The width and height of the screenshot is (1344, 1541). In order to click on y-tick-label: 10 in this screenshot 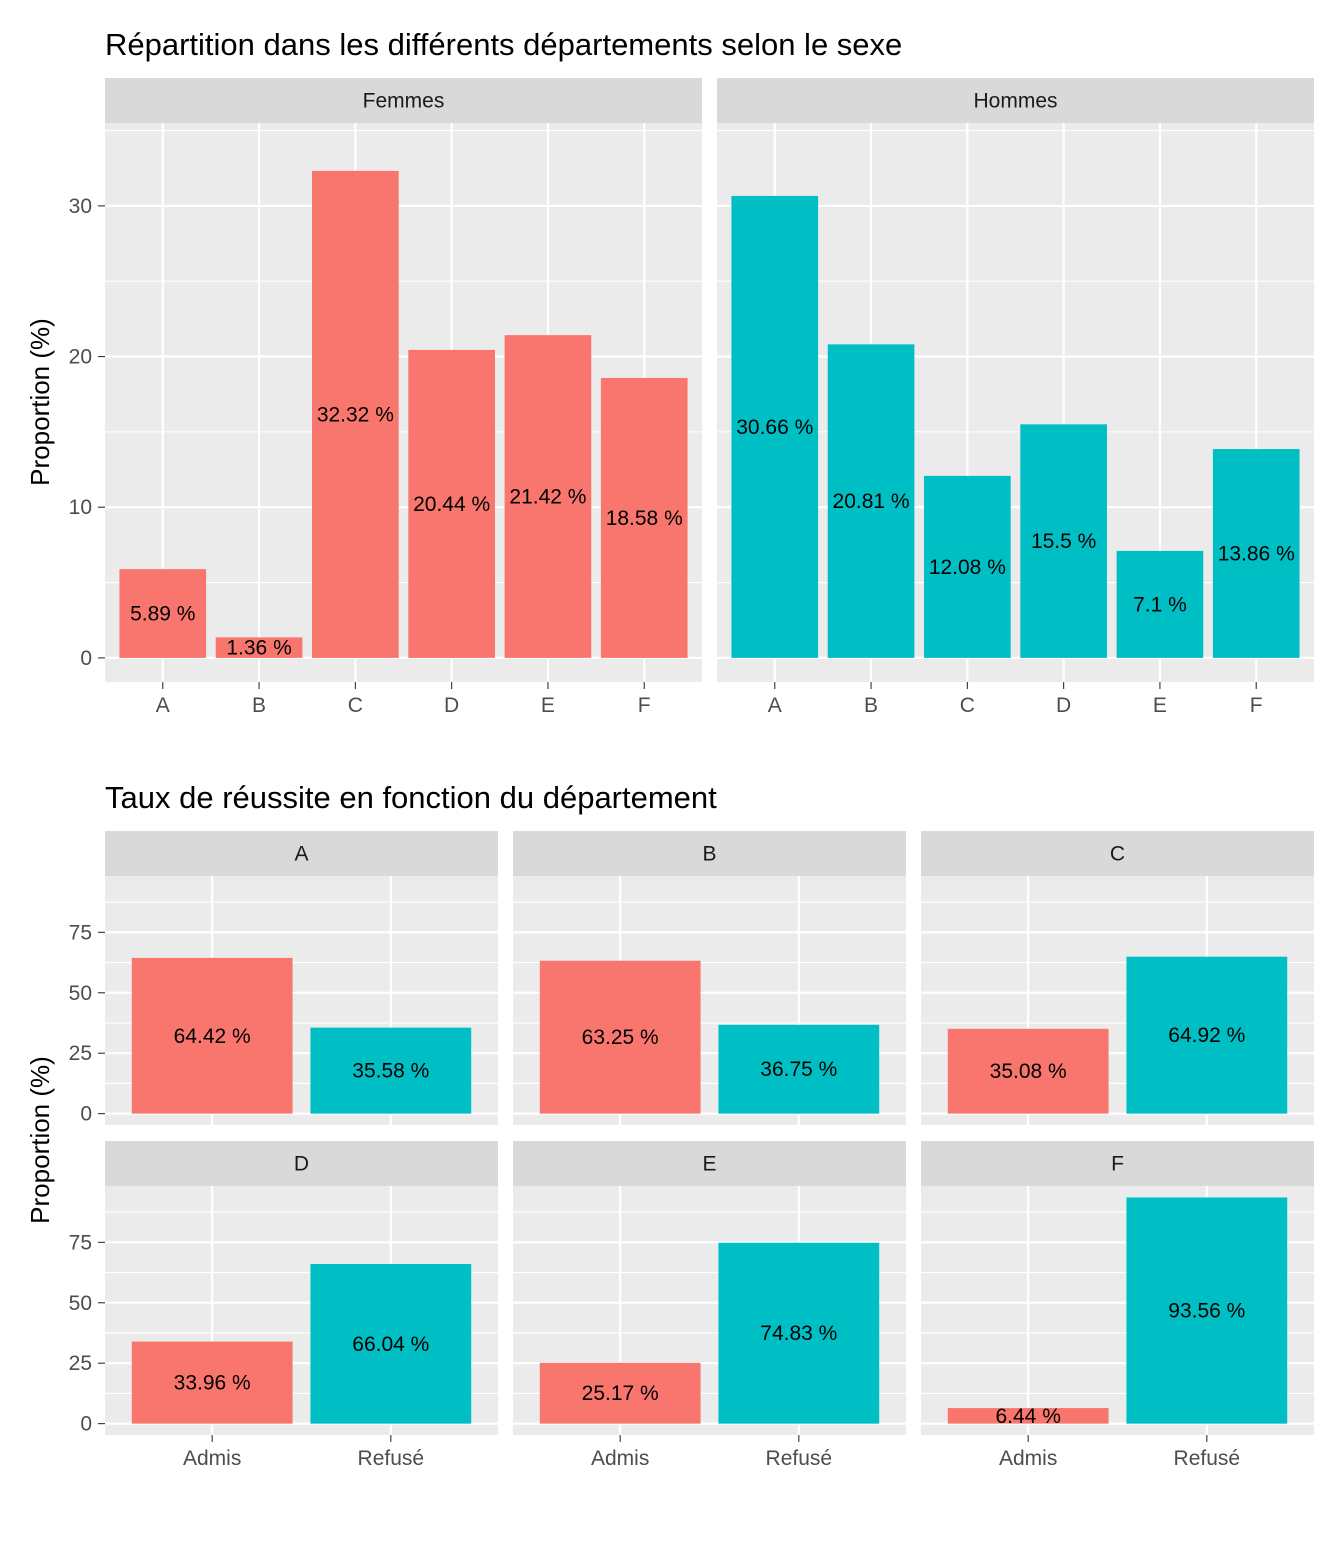, I will do `click(80, 507)`.